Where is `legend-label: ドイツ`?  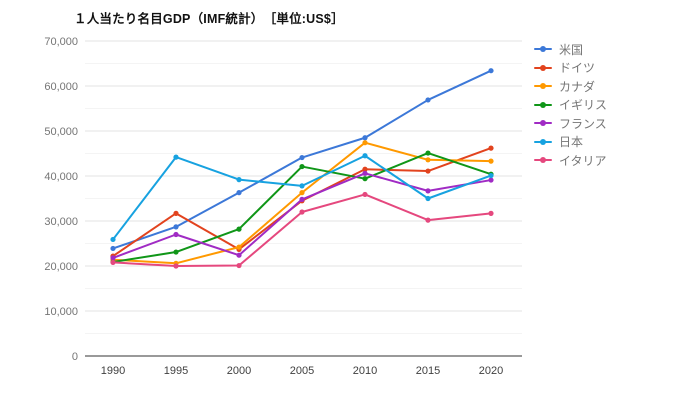
legend-label: ドイツ is located at coordinates (577, 68).